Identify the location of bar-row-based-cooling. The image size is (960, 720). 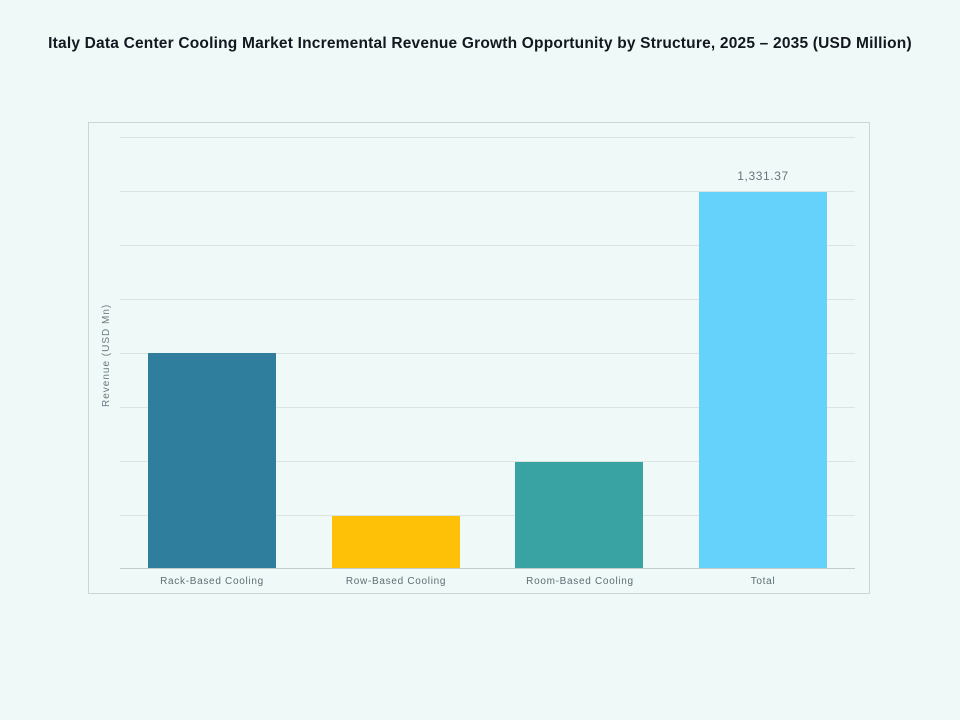
(396, 542).